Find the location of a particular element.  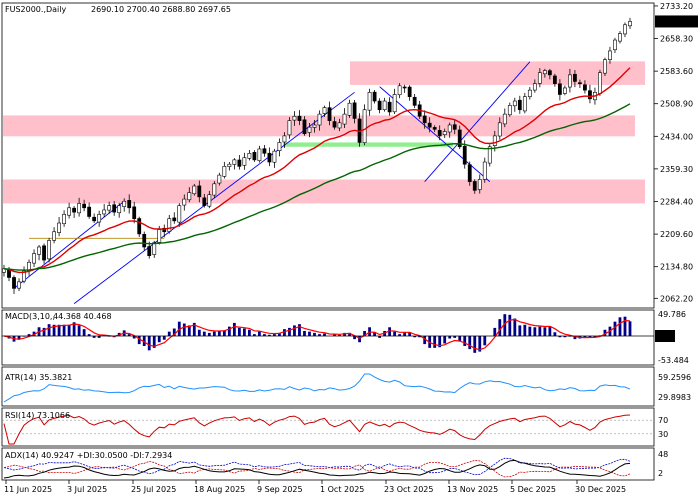

price-tick-label: 2359.30 is located at coordinates (676, 169).